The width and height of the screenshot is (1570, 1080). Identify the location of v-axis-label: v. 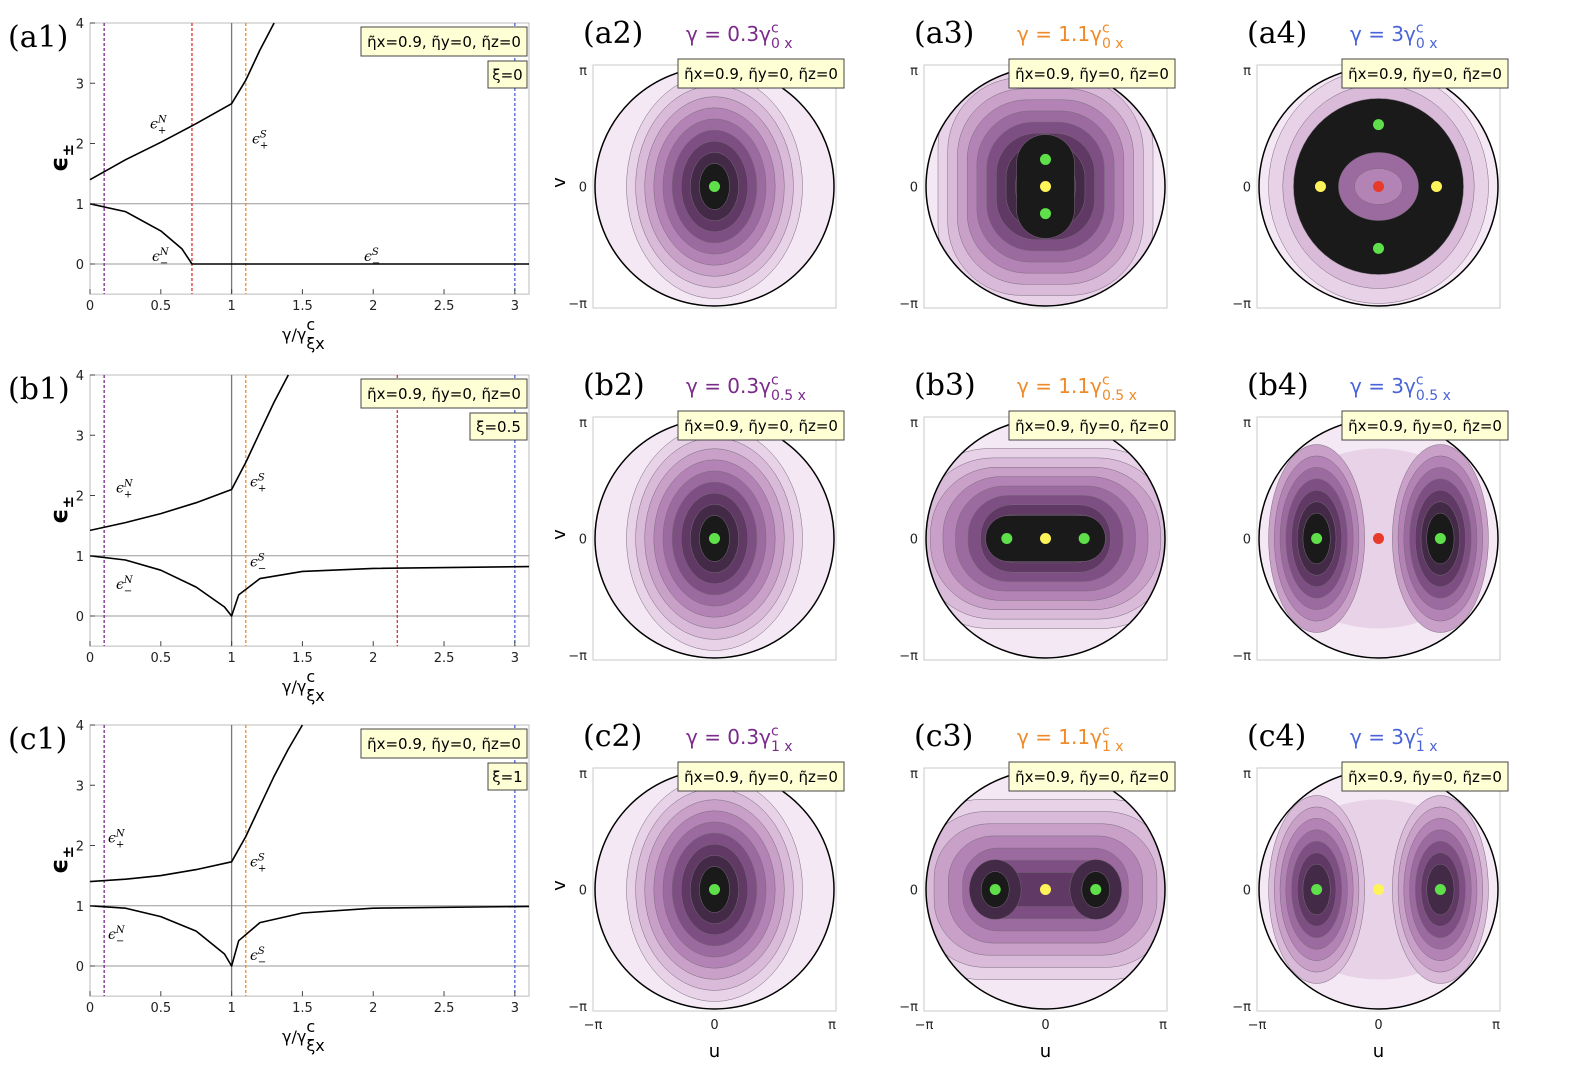
(559, 885).